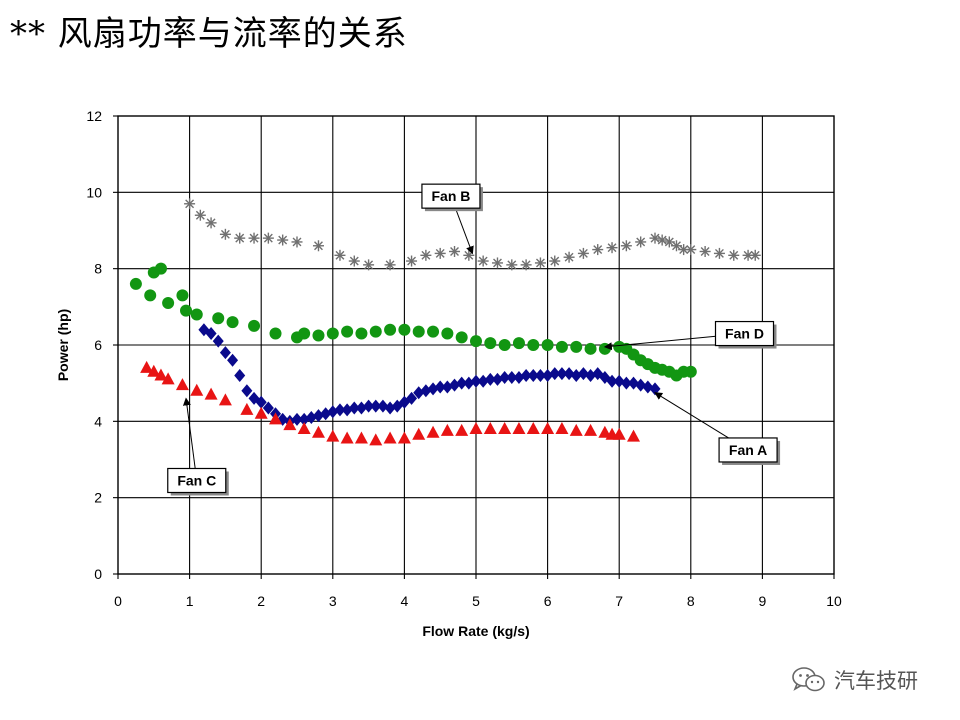  What do you see at coordinates (118, 601) in the screenshot?
I see `x-tick-label: 0` at bounding box center [118, 601].